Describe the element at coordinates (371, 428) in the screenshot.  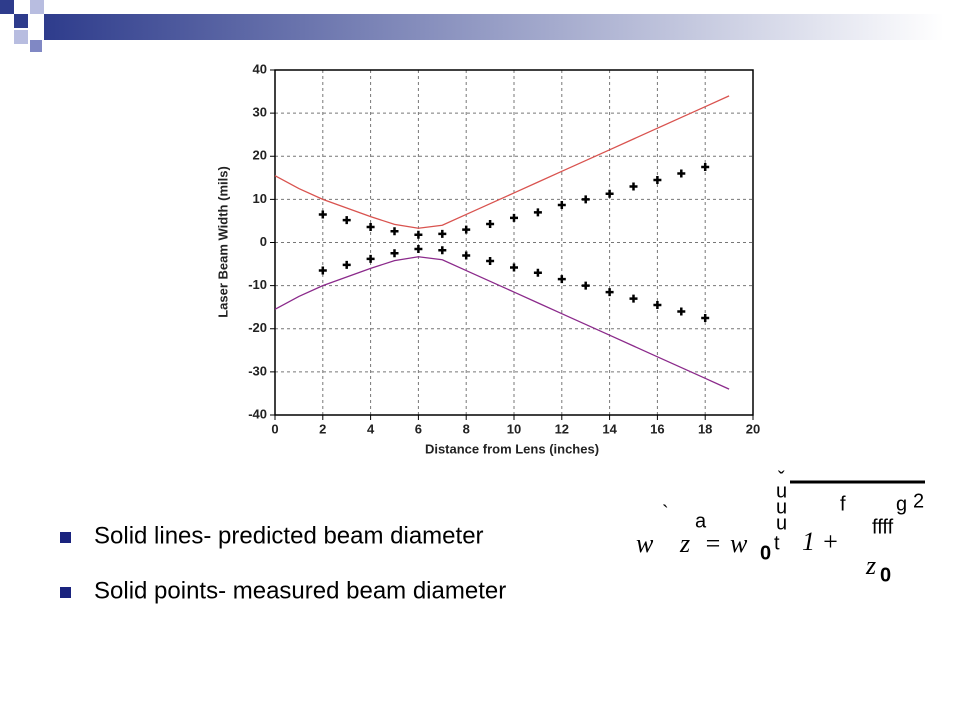
I see `x-tick-label: 4` at that location.